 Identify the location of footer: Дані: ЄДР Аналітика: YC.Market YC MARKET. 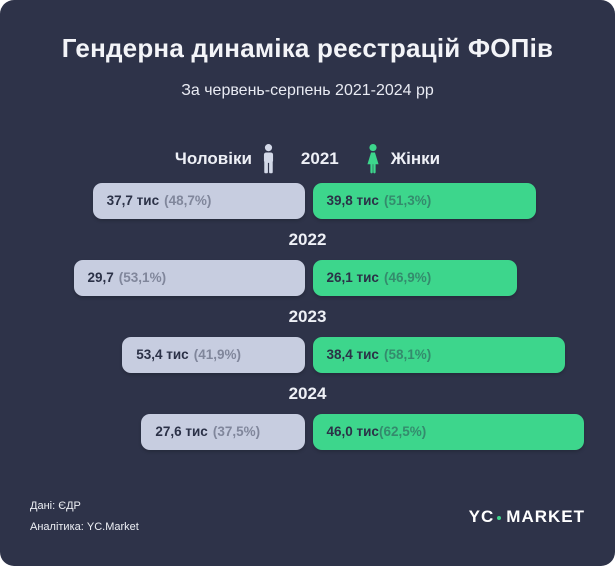
(307, 516).